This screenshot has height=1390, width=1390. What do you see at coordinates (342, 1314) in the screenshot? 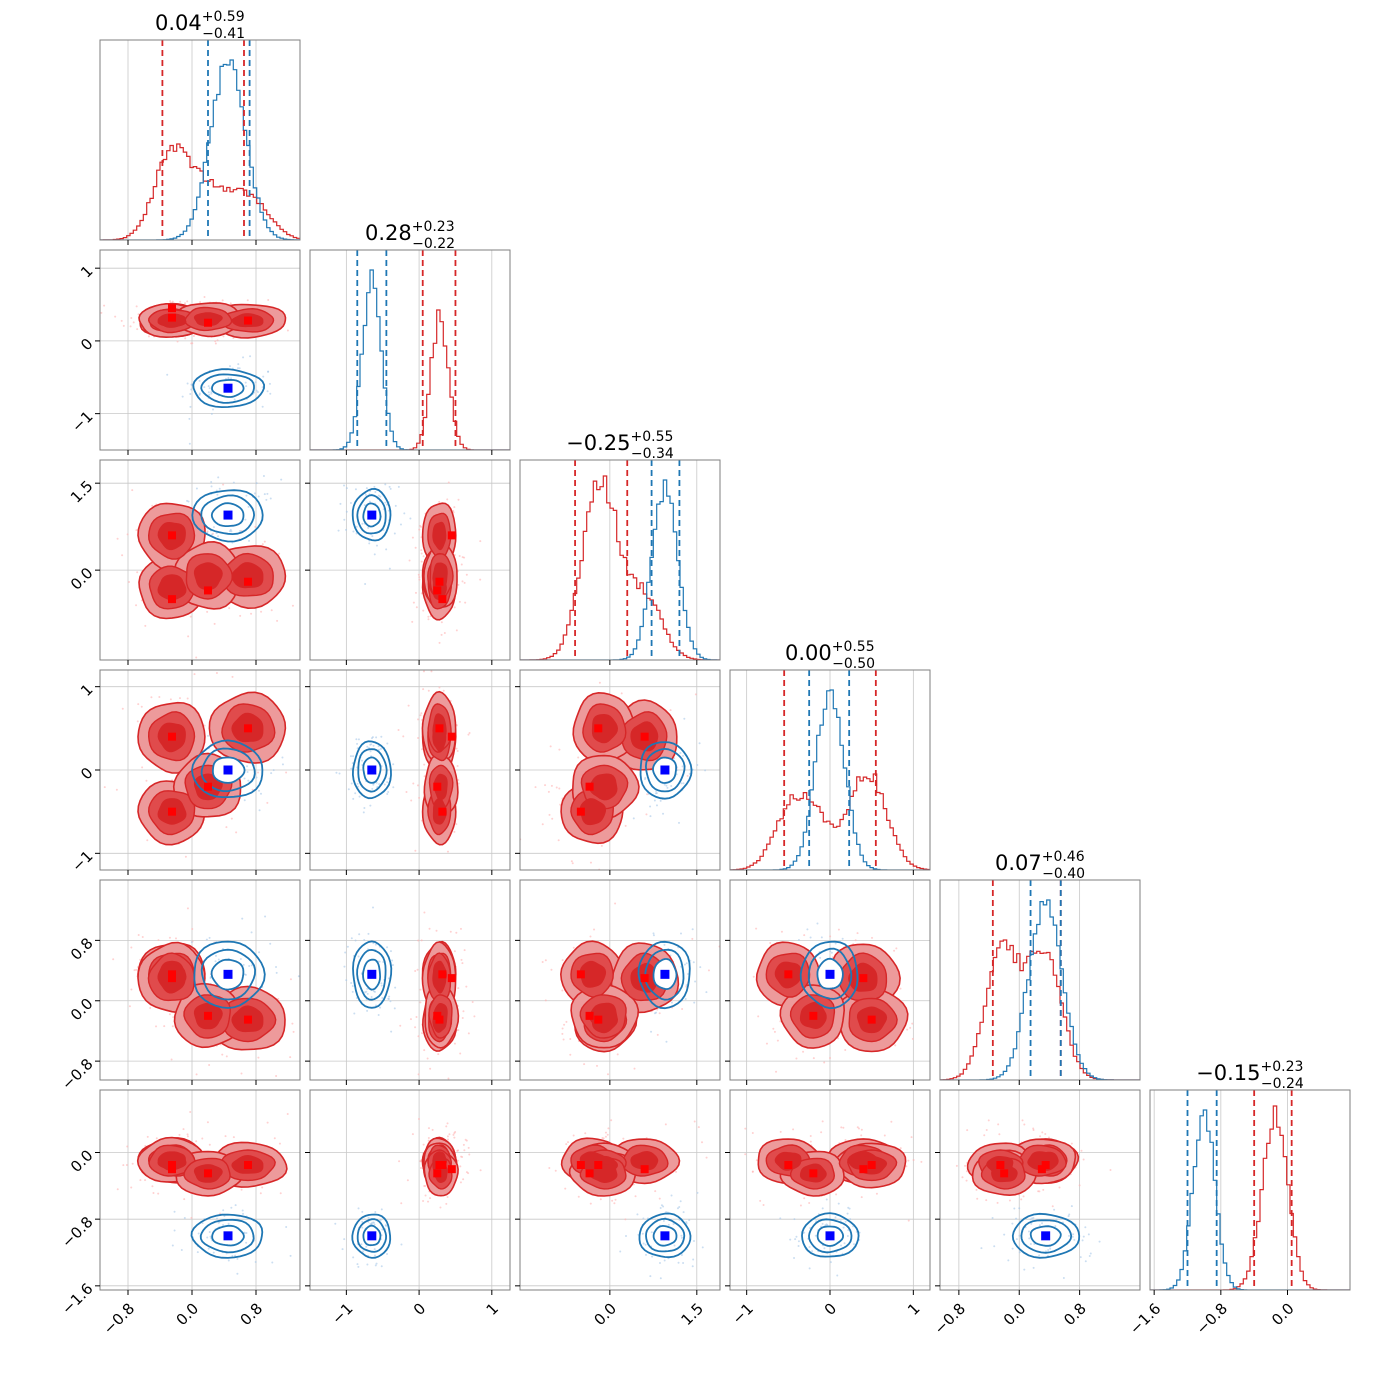
I see `x-tick-label: −1` at bounding box center [342, 1314].